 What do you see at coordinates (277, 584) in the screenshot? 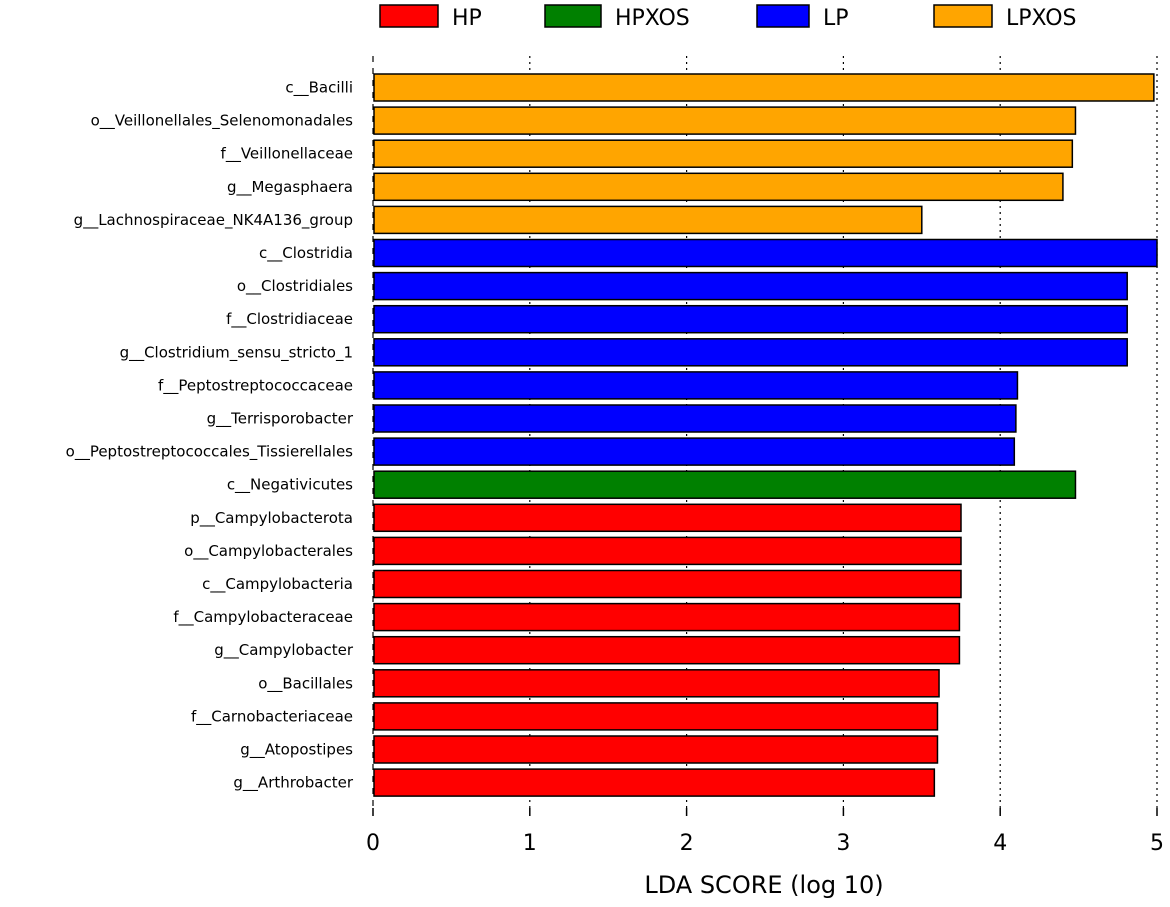
I see `category-label: c__Campylobacteria` at bounding box center [277, 584].